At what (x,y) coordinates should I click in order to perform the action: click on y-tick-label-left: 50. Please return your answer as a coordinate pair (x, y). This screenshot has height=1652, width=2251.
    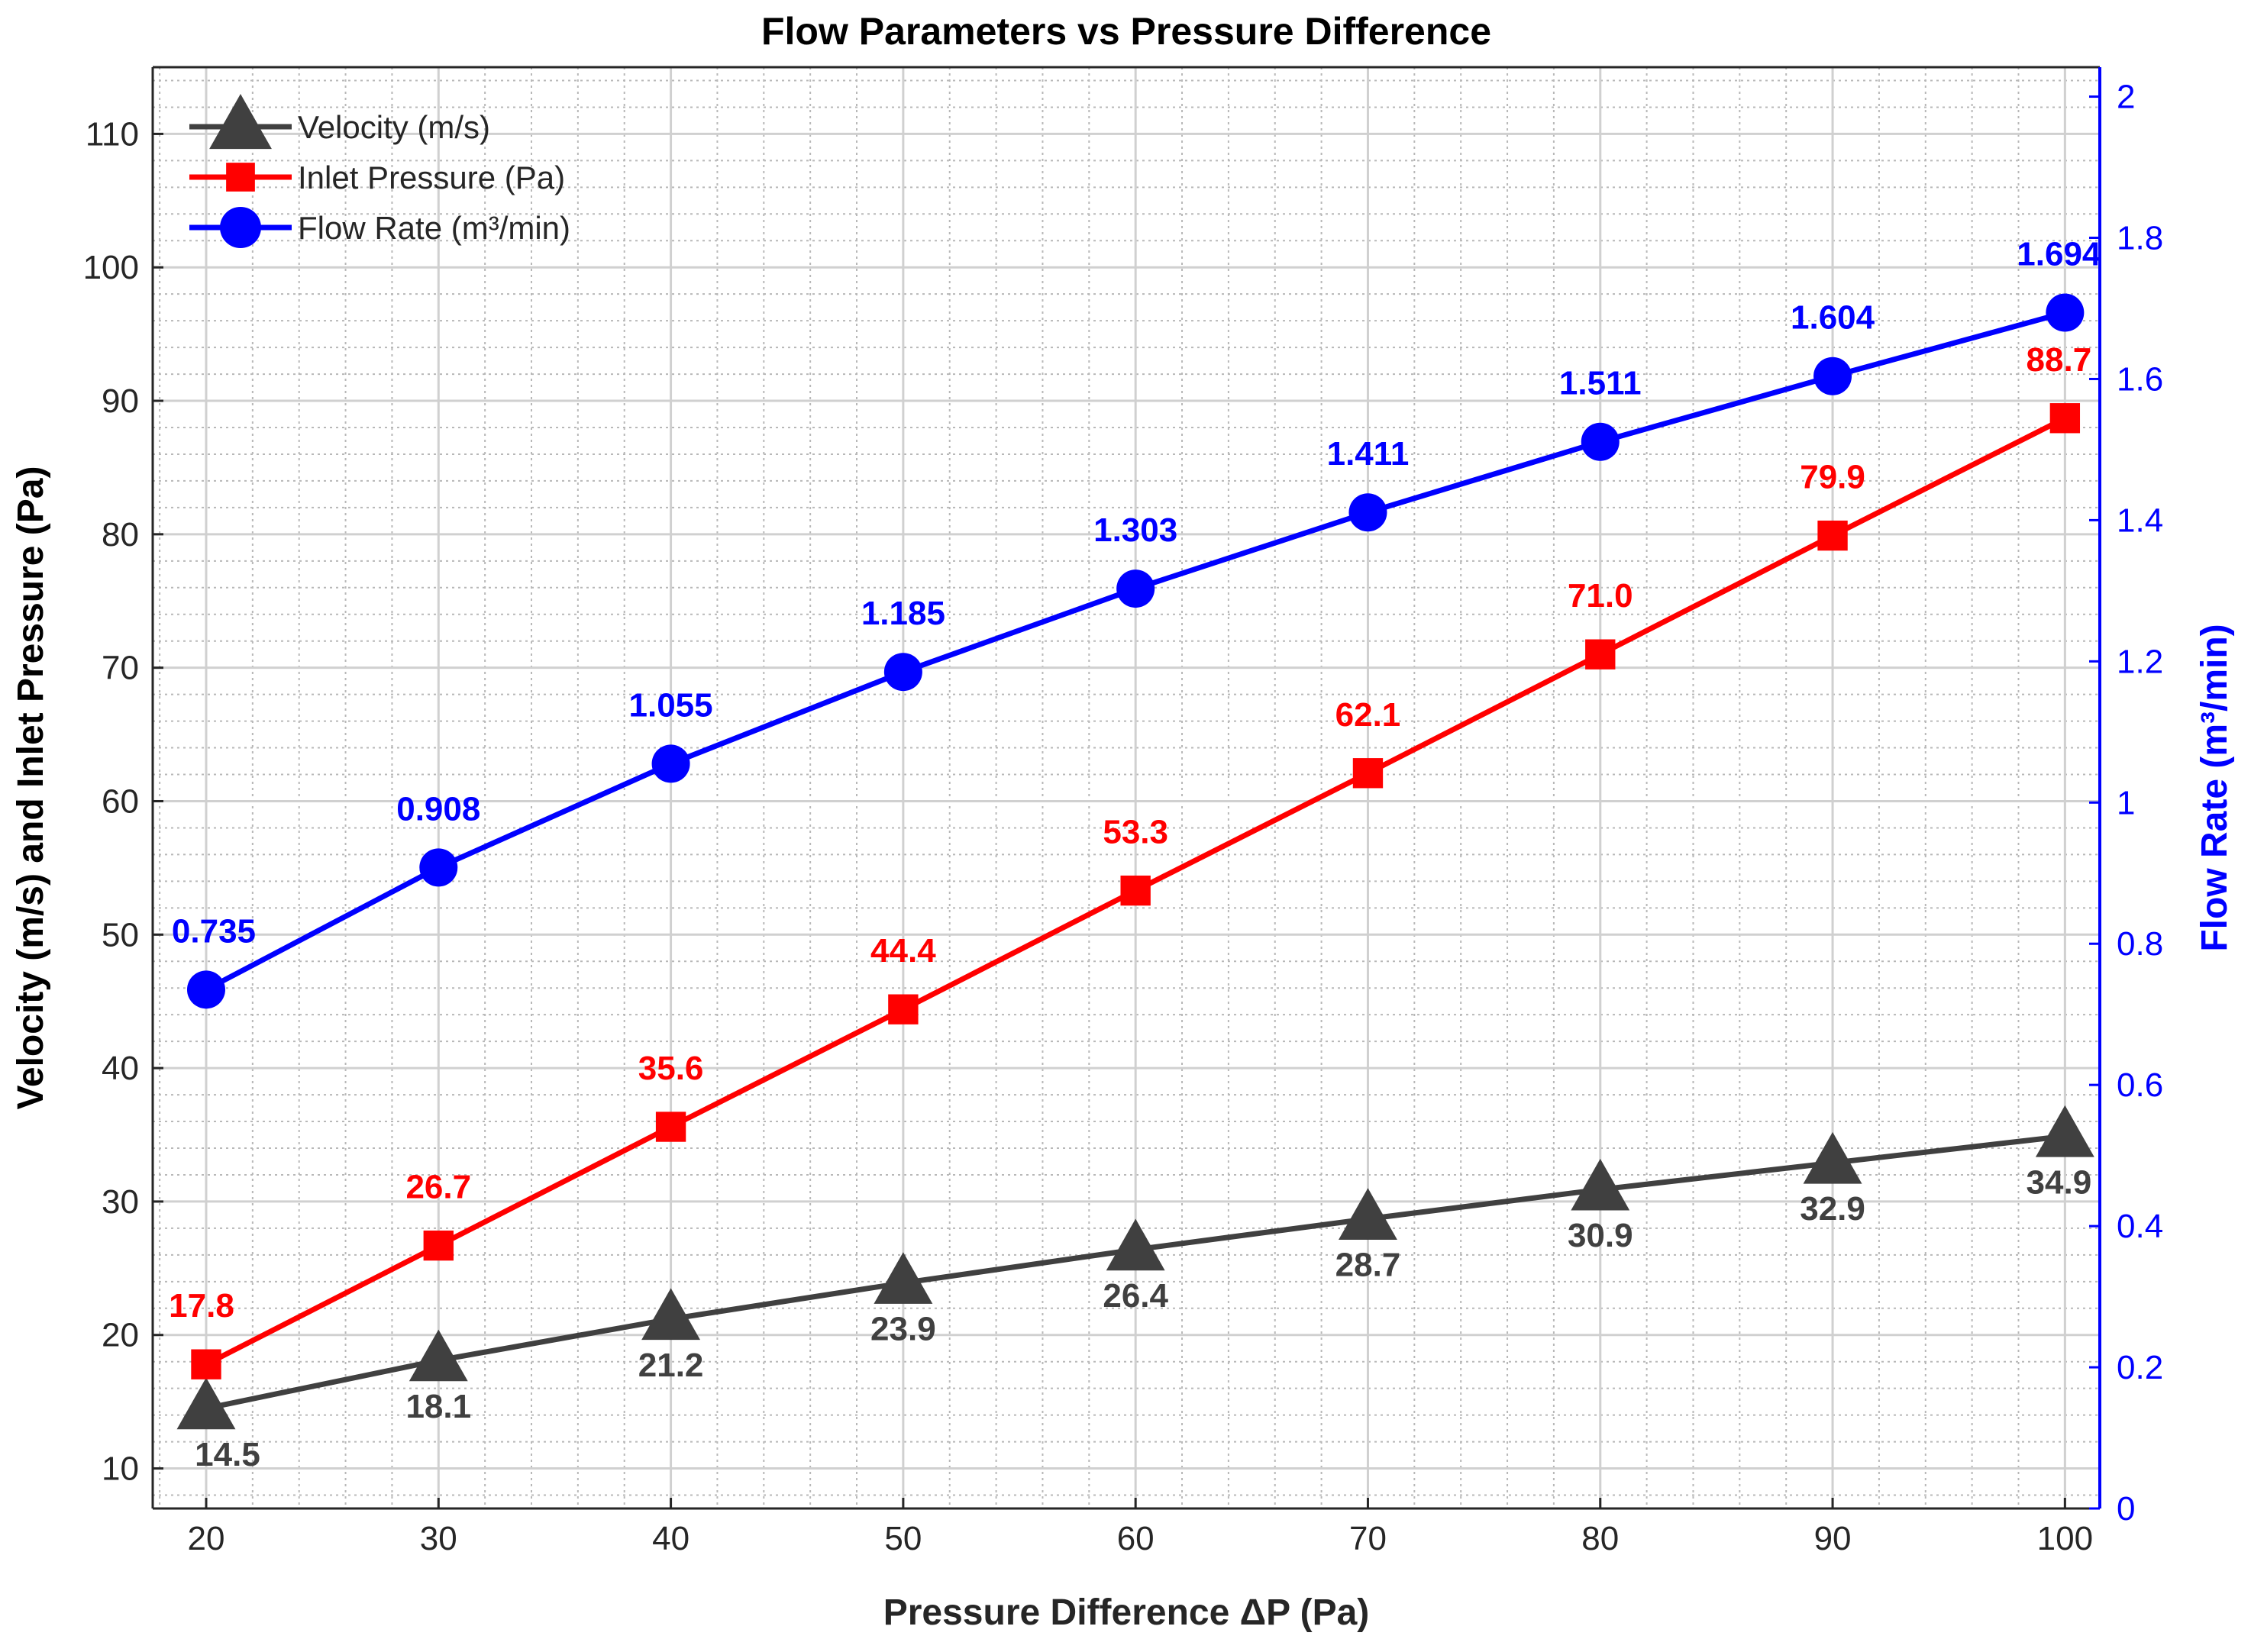
    Looking at the image, I should click on (121, 934).